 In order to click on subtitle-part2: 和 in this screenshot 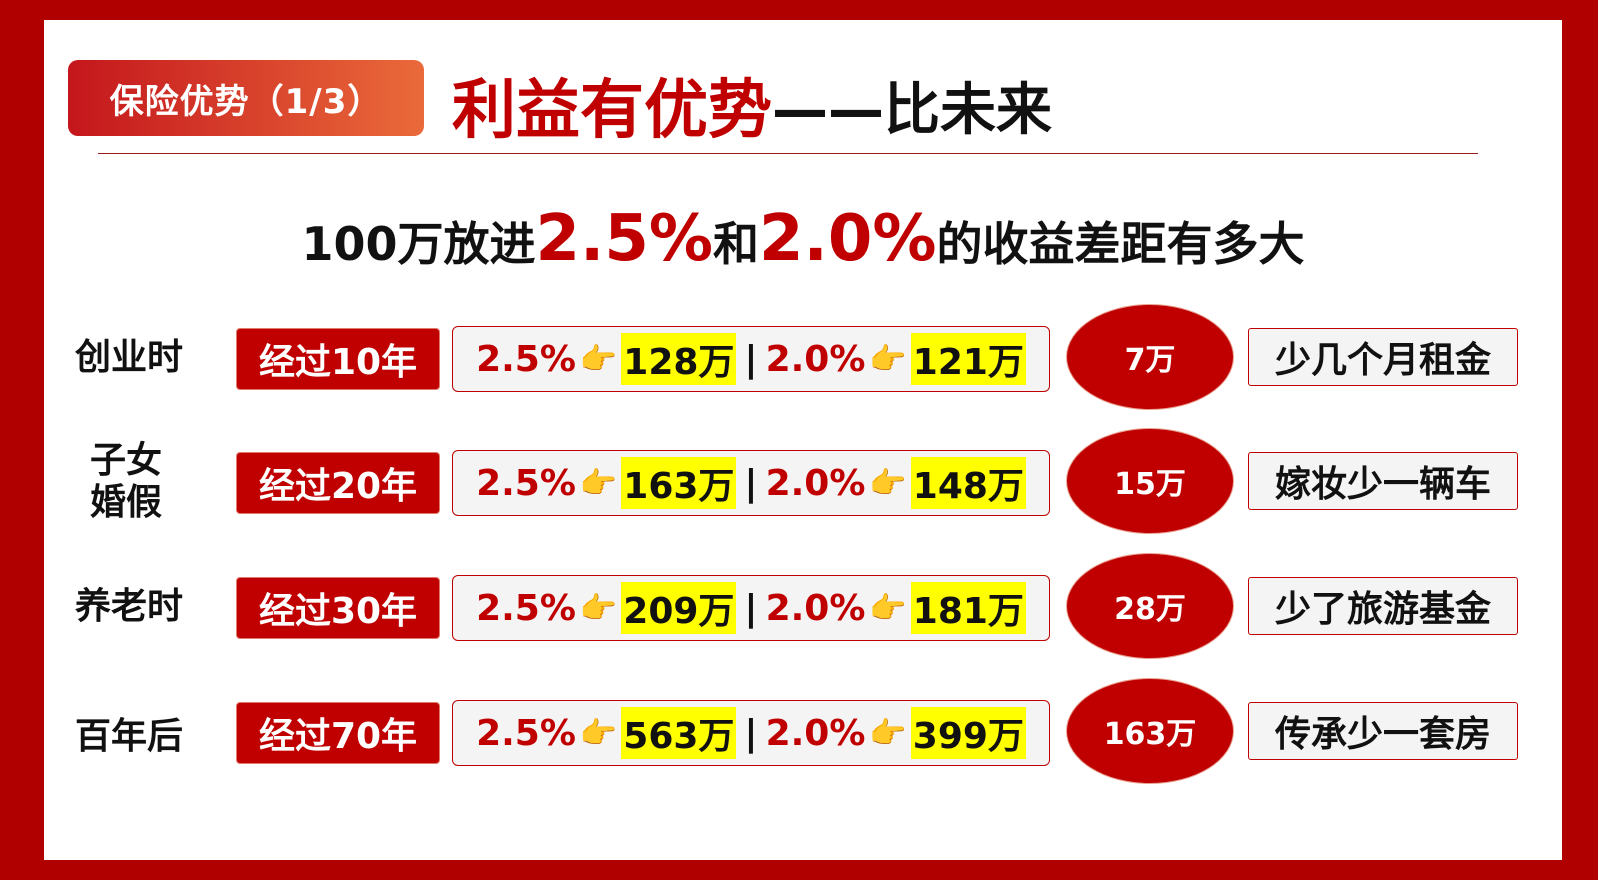, I will do `click(736, 244)`.